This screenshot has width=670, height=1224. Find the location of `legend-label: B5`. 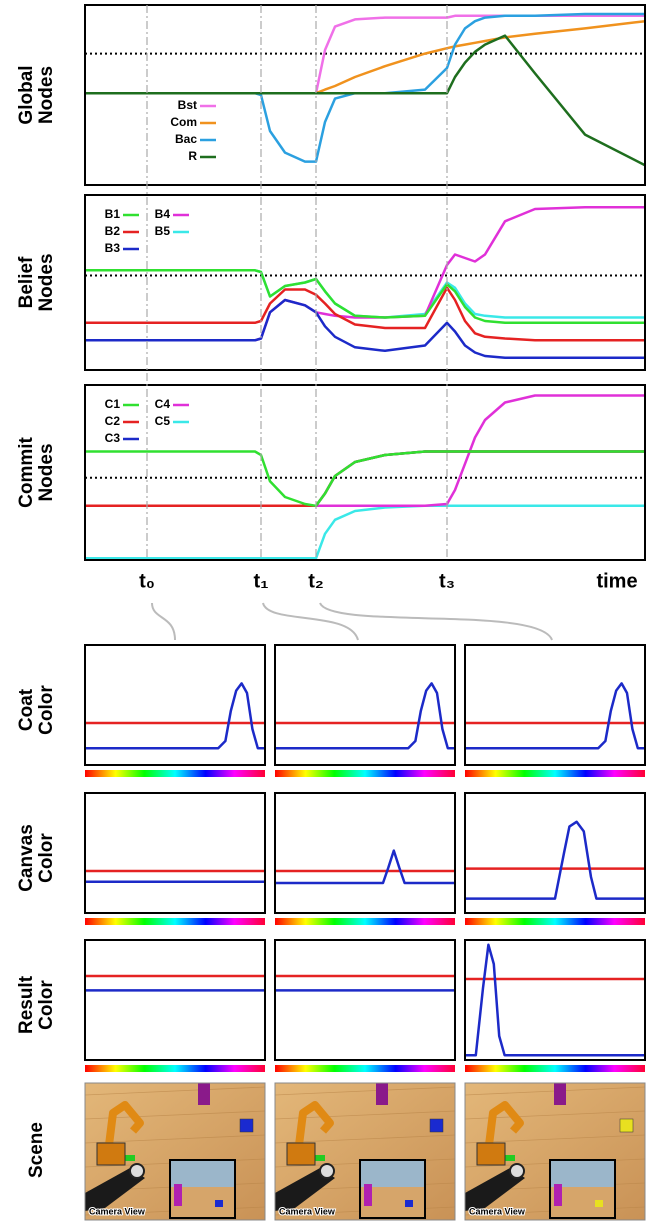

legend-label: B5 is located at coordinates (163, 231).